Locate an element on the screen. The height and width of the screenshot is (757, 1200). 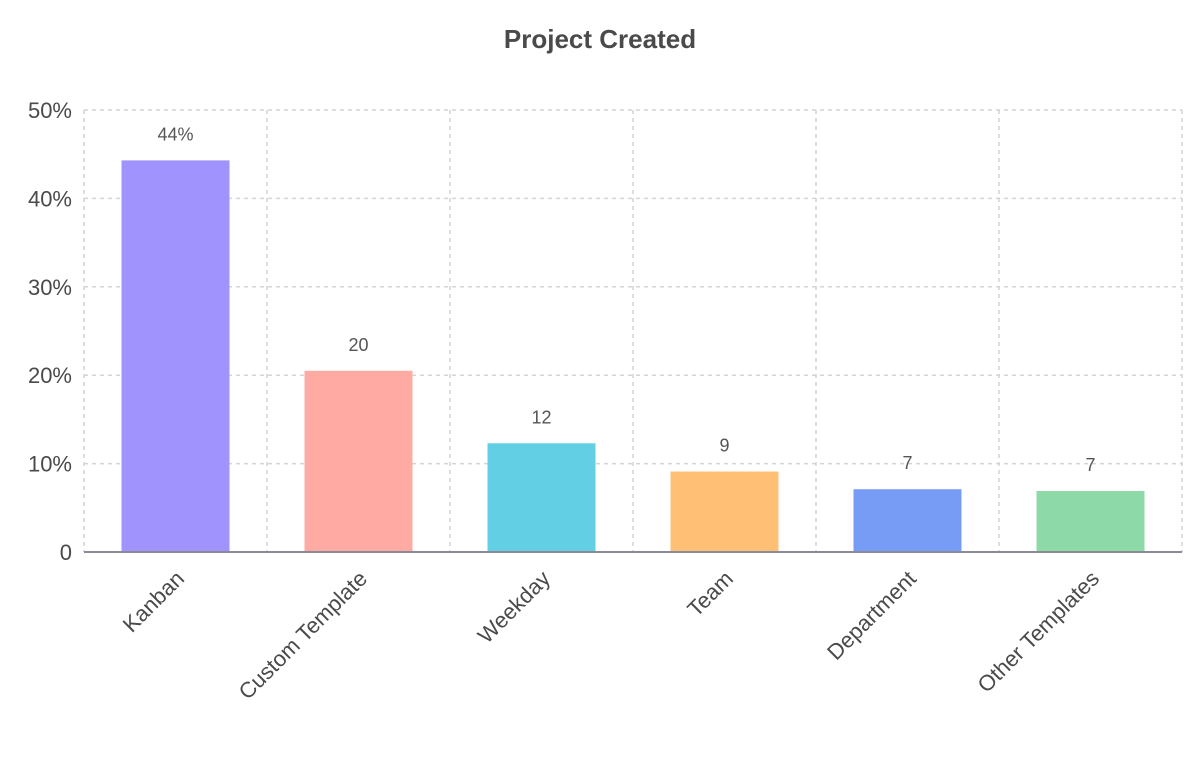
x-tick-label: Kanban is located at coordinates (153, 601).